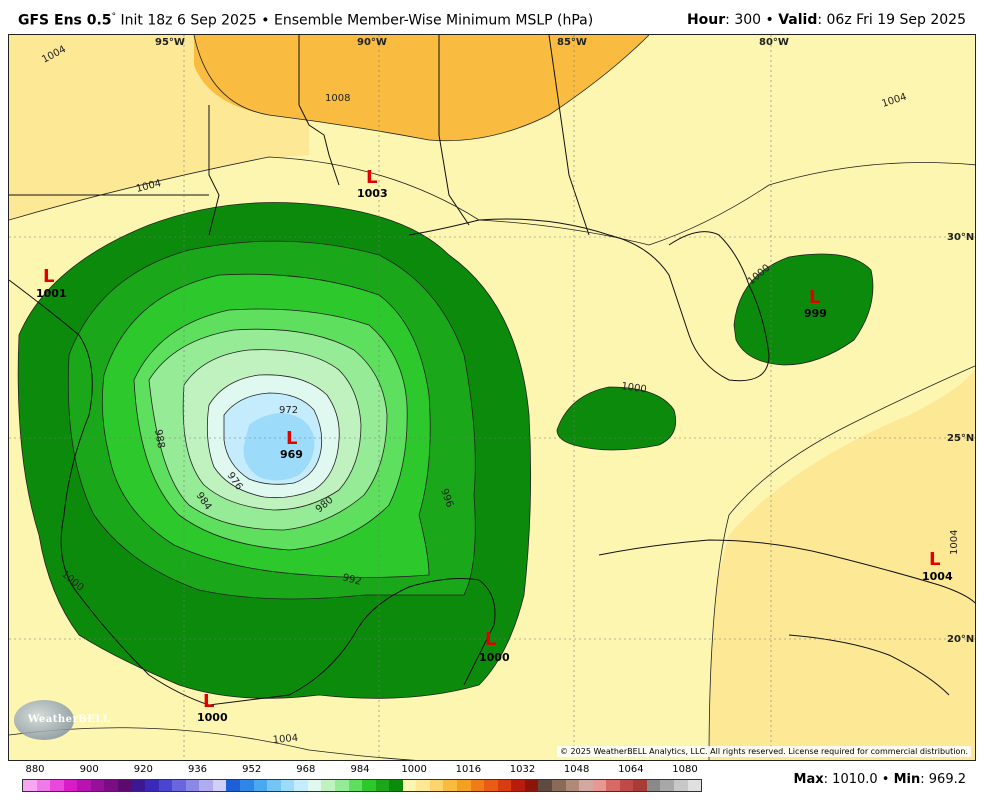  What do you see at coordinates (51, 293) in the screenshot?
I see `low-value: 1001` at bounding box center [51, 293].